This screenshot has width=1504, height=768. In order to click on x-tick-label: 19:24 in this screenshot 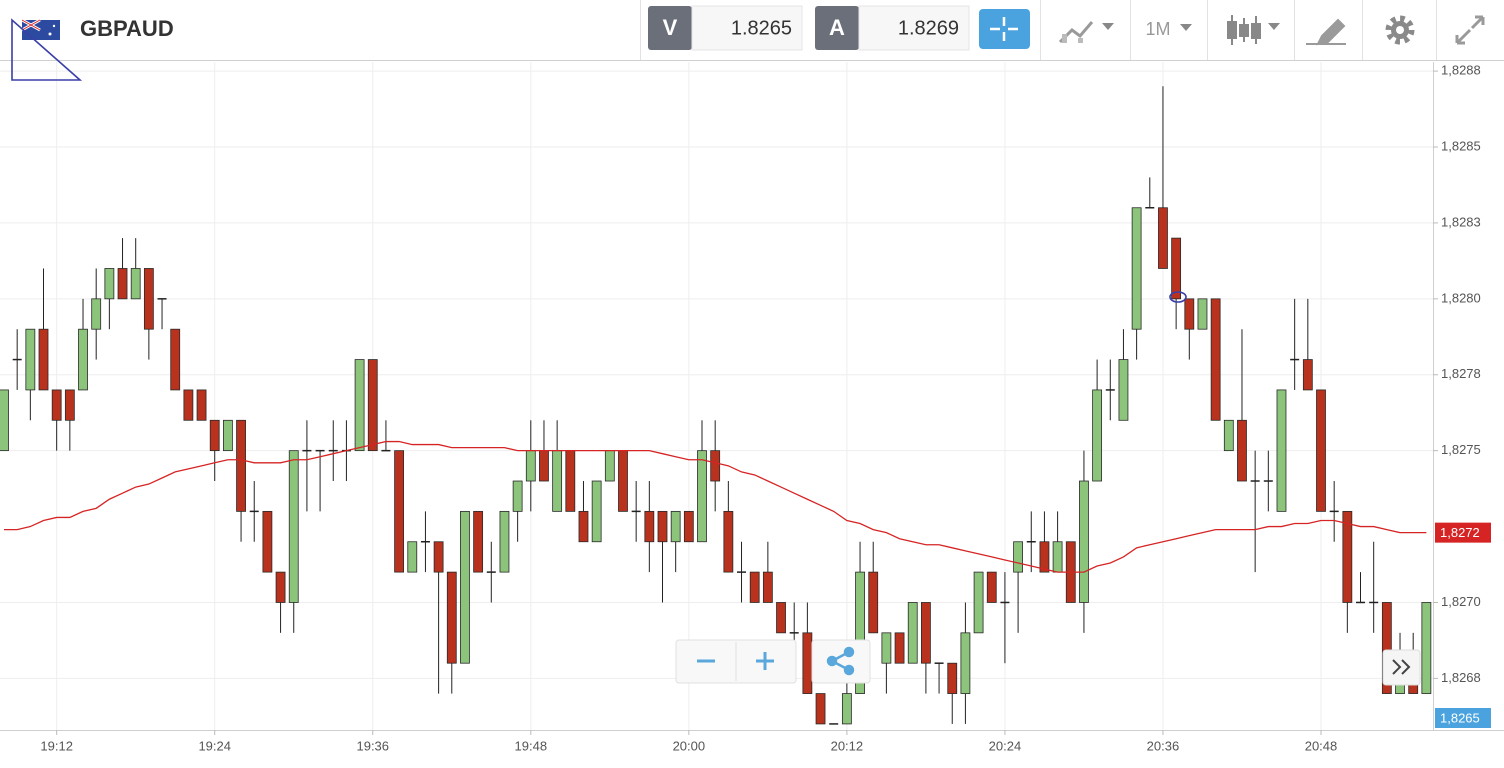, I will do `click(214, 745)`.